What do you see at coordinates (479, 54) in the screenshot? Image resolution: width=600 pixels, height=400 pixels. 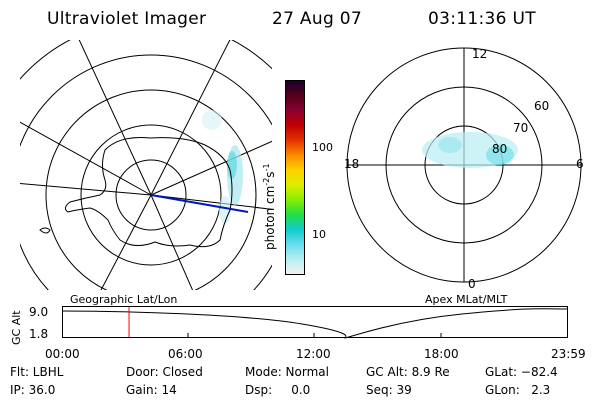 I see `mlt-label-12: 12` at bounding box center [479, 54].